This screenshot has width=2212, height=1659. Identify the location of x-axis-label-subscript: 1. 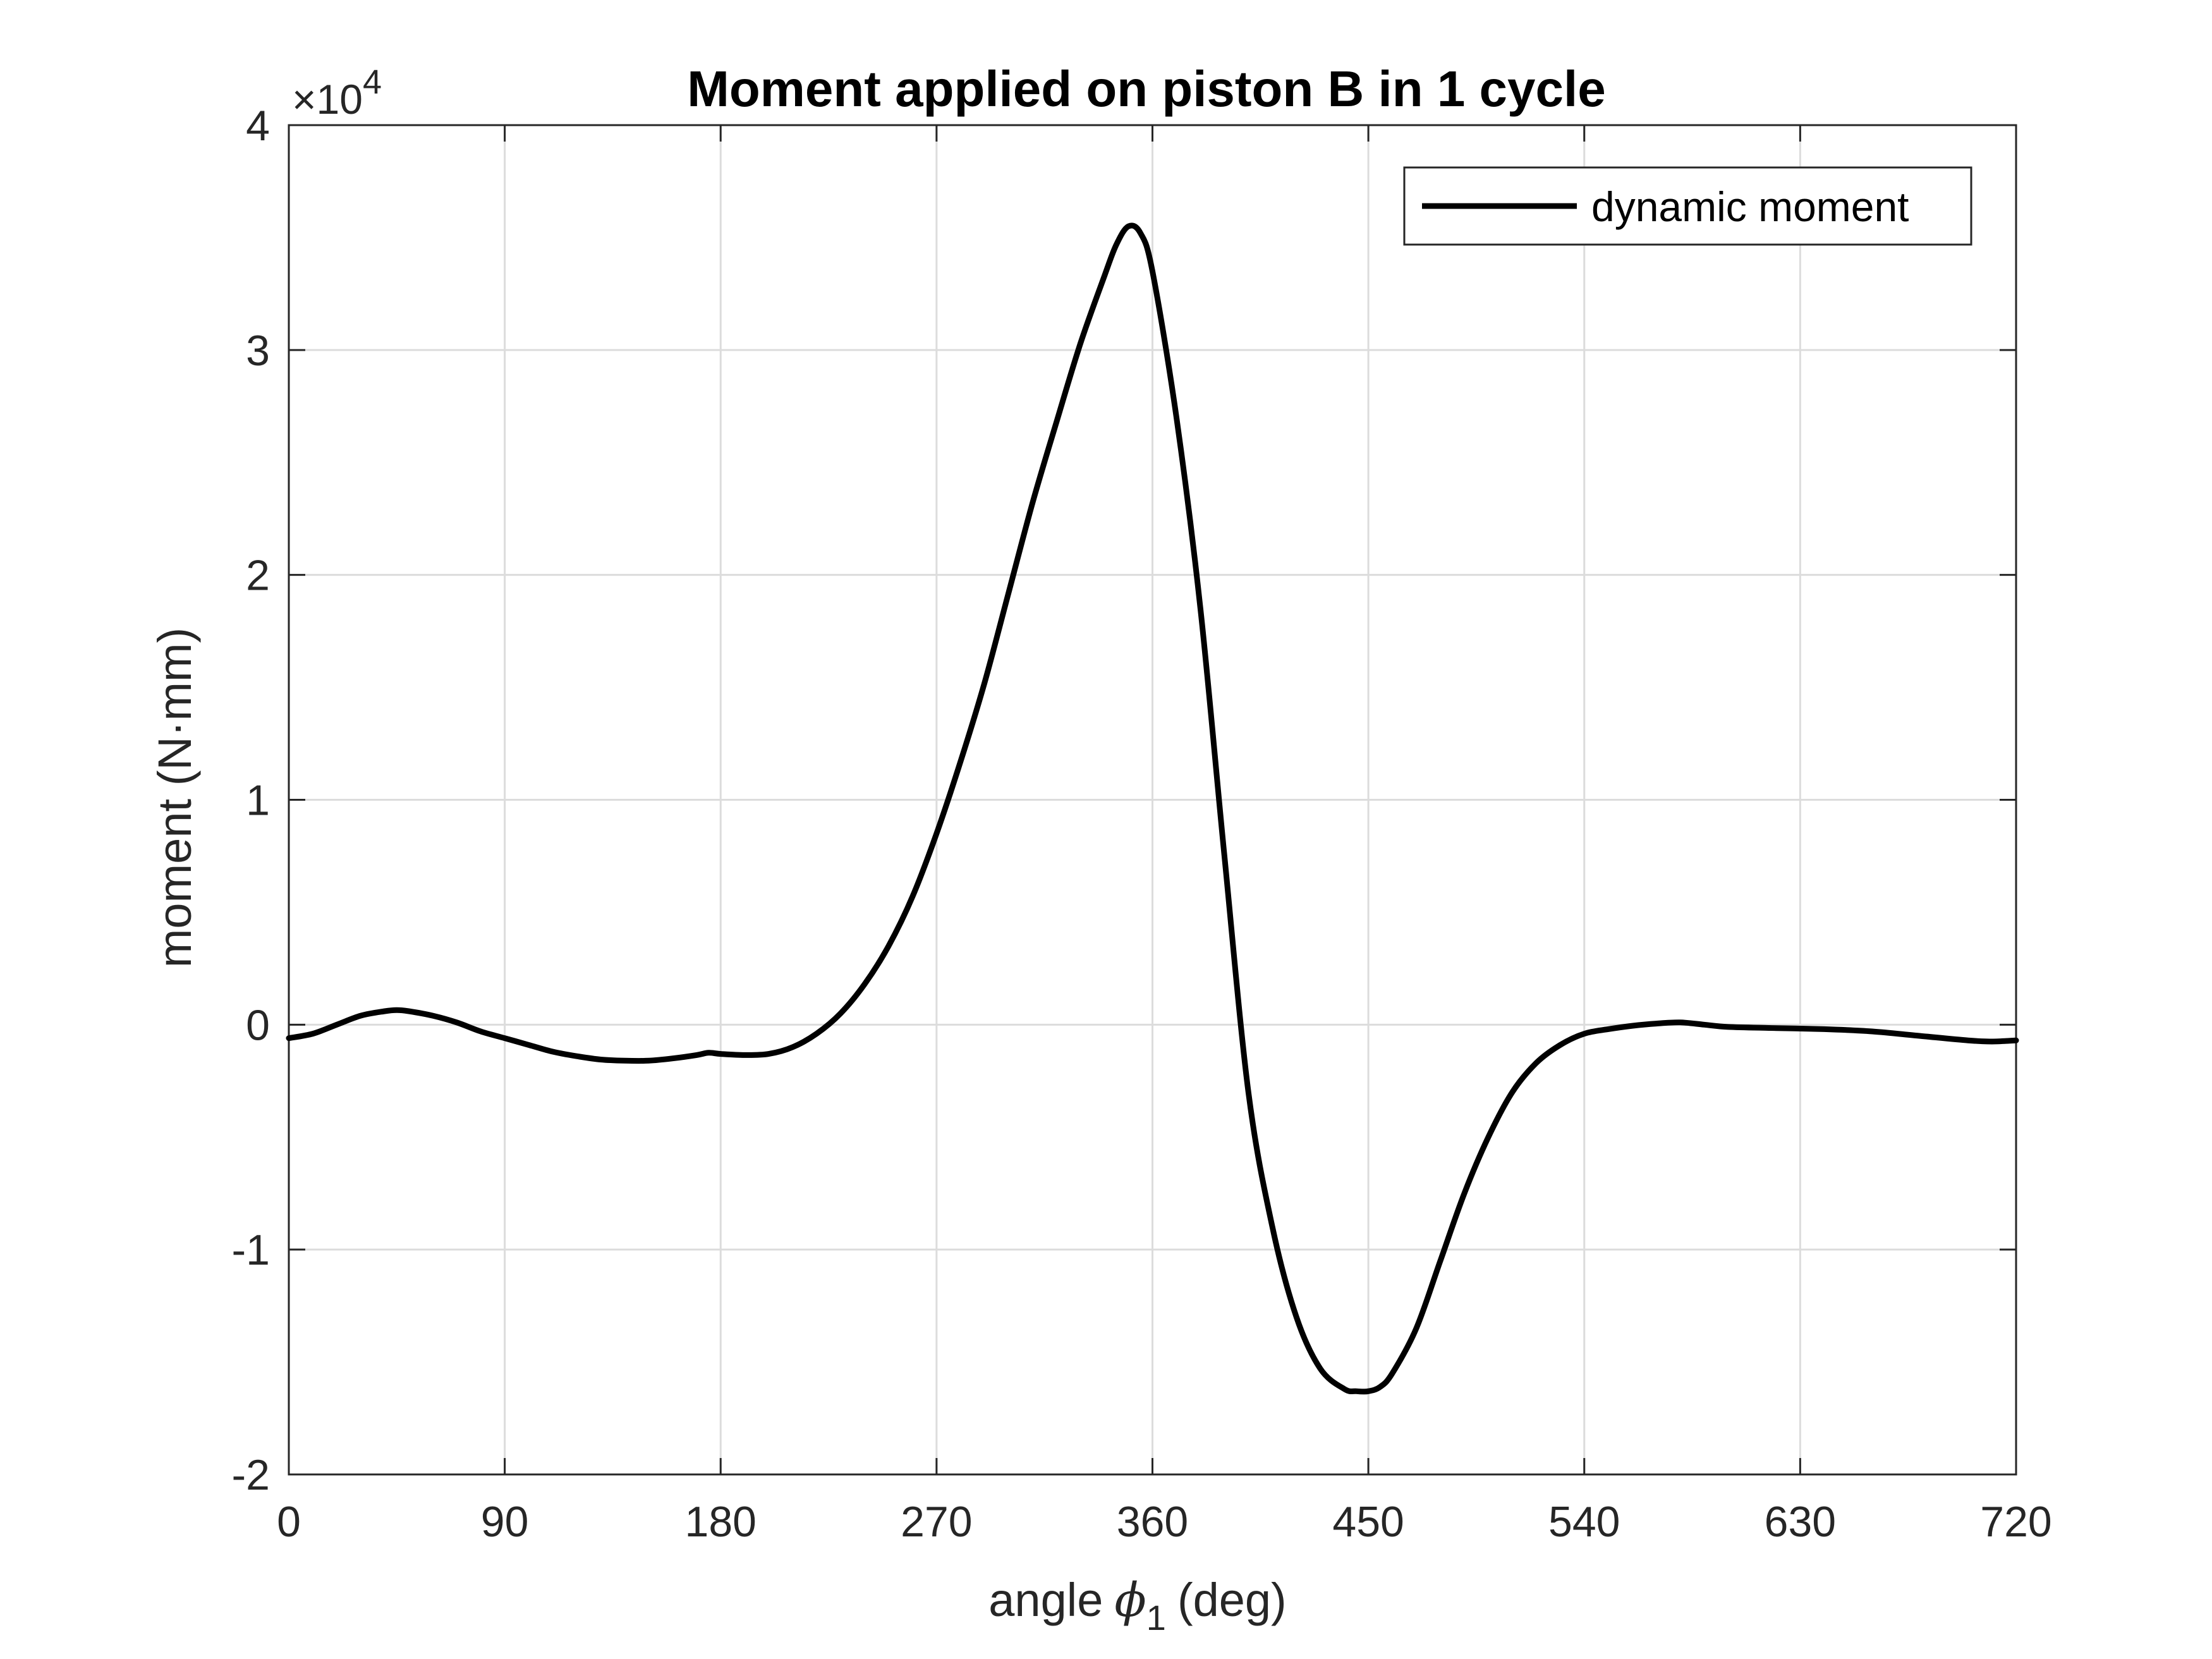
(1156, 1618).